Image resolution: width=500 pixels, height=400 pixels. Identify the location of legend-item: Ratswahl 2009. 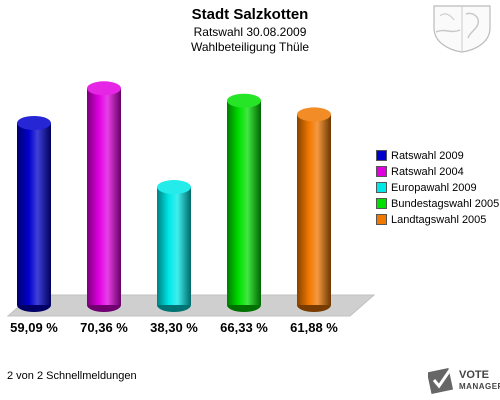
(437, 158).